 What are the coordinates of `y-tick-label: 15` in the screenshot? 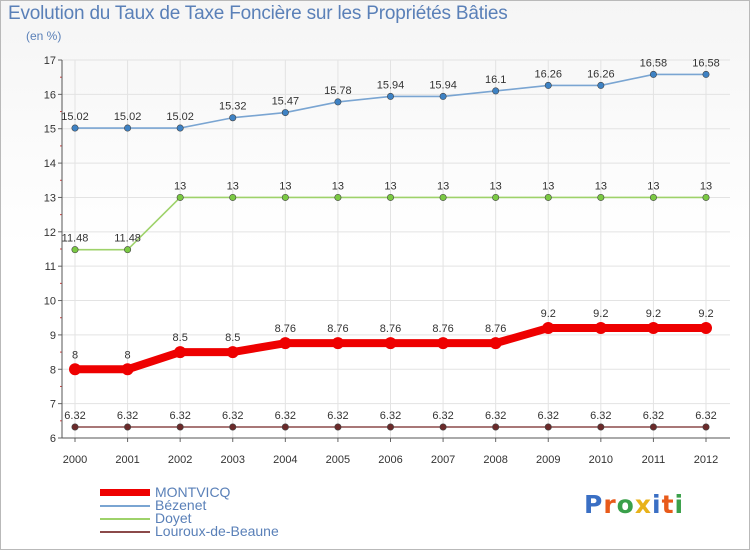 It's located at (50, 130).